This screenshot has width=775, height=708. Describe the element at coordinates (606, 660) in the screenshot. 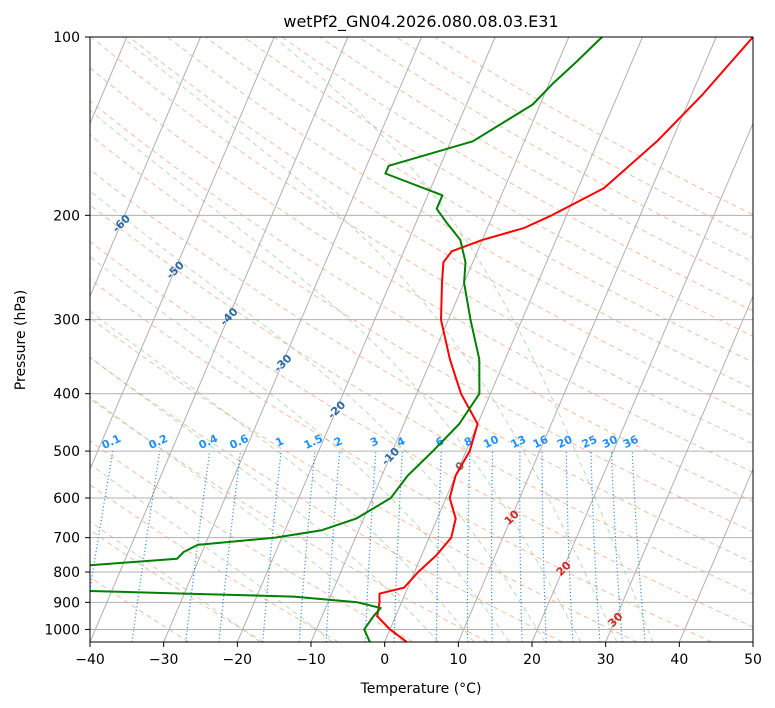

I see `x-tick-label: 30` at that location.